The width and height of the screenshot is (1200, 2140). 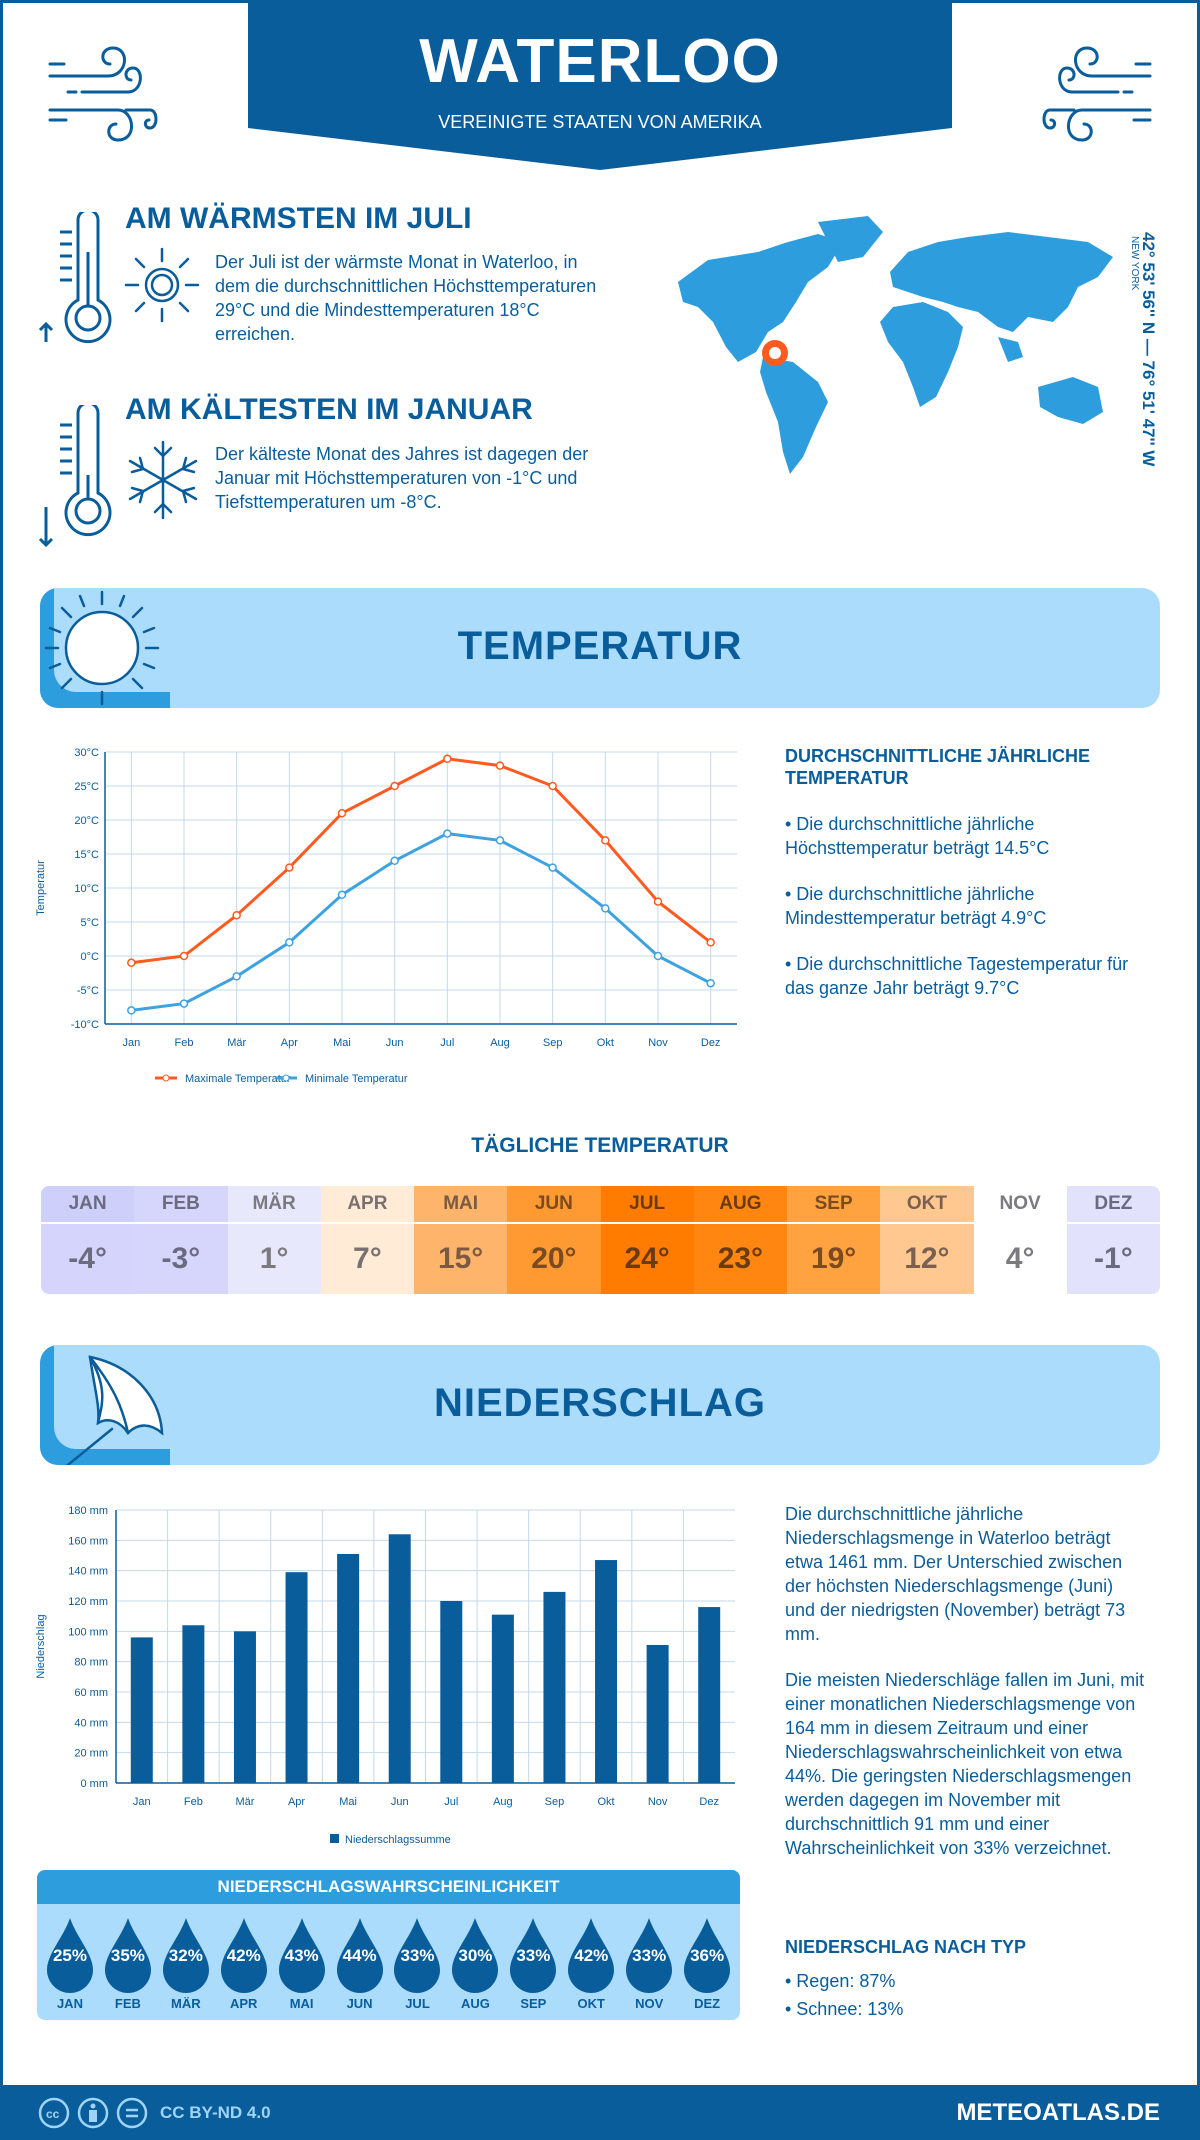 What do you see at coordinates (647, 1205) in the screenshot?
I see `month-label: JUL` at bounding box center [647, 1205].